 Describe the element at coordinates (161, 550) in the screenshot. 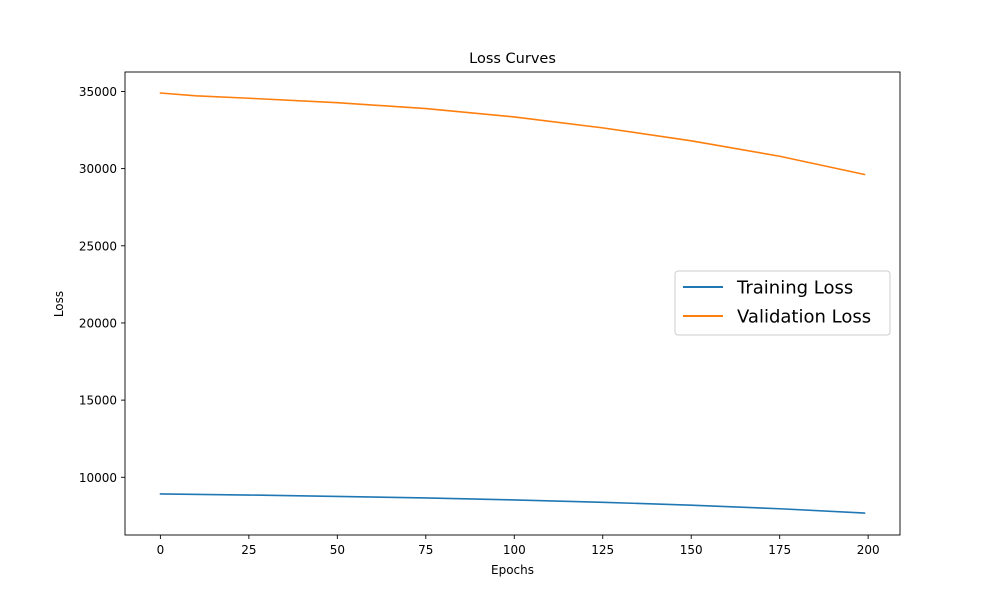

I see `x-tick-label: 0` at that location.